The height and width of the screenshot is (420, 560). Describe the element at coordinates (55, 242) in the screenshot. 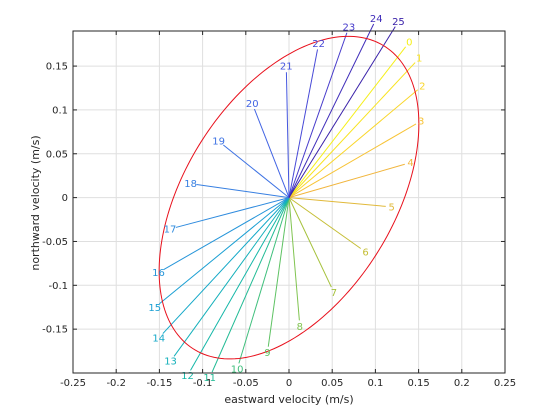

I see `y-tick-label: -0.05` at that location.